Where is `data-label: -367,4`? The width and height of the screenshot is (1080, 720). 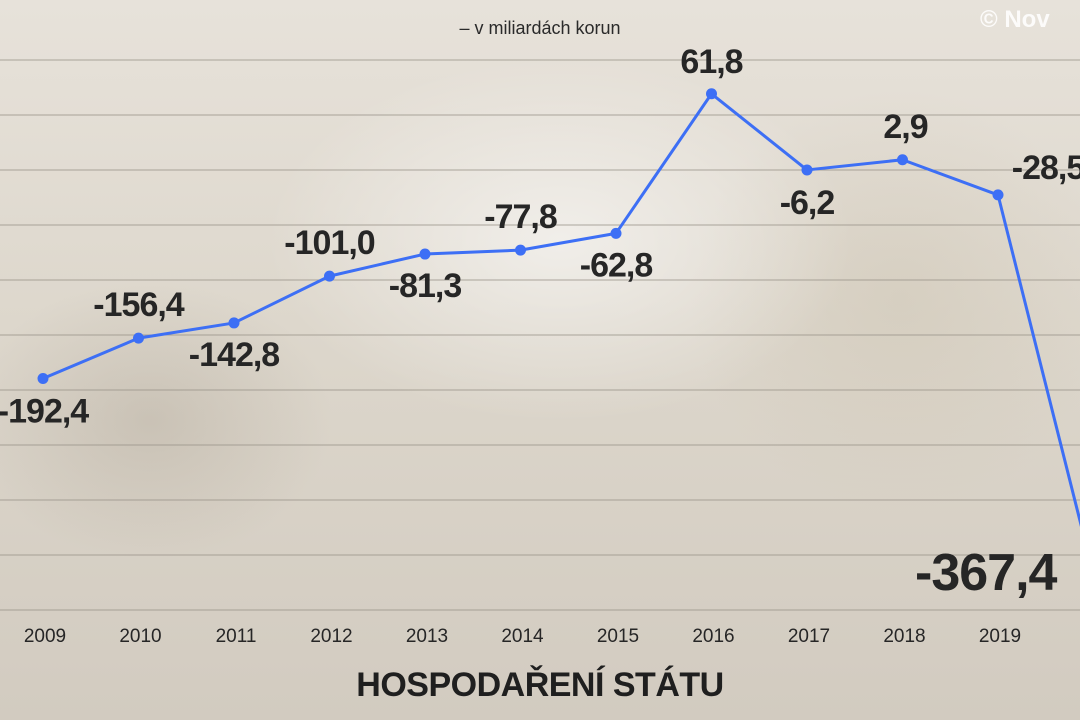
data-label: -367,4 is located at coordinates (986, 573).